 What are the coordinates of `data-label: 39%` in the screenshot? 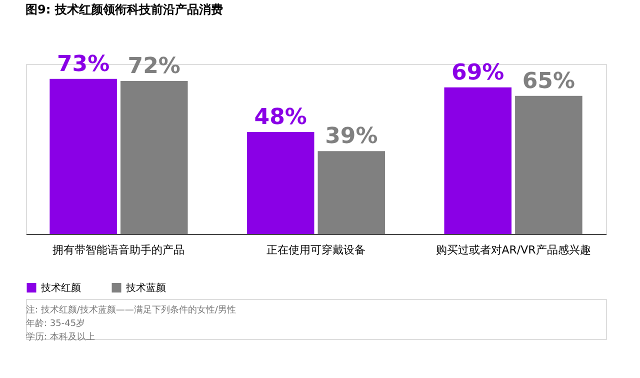 It's located at (351, 137).